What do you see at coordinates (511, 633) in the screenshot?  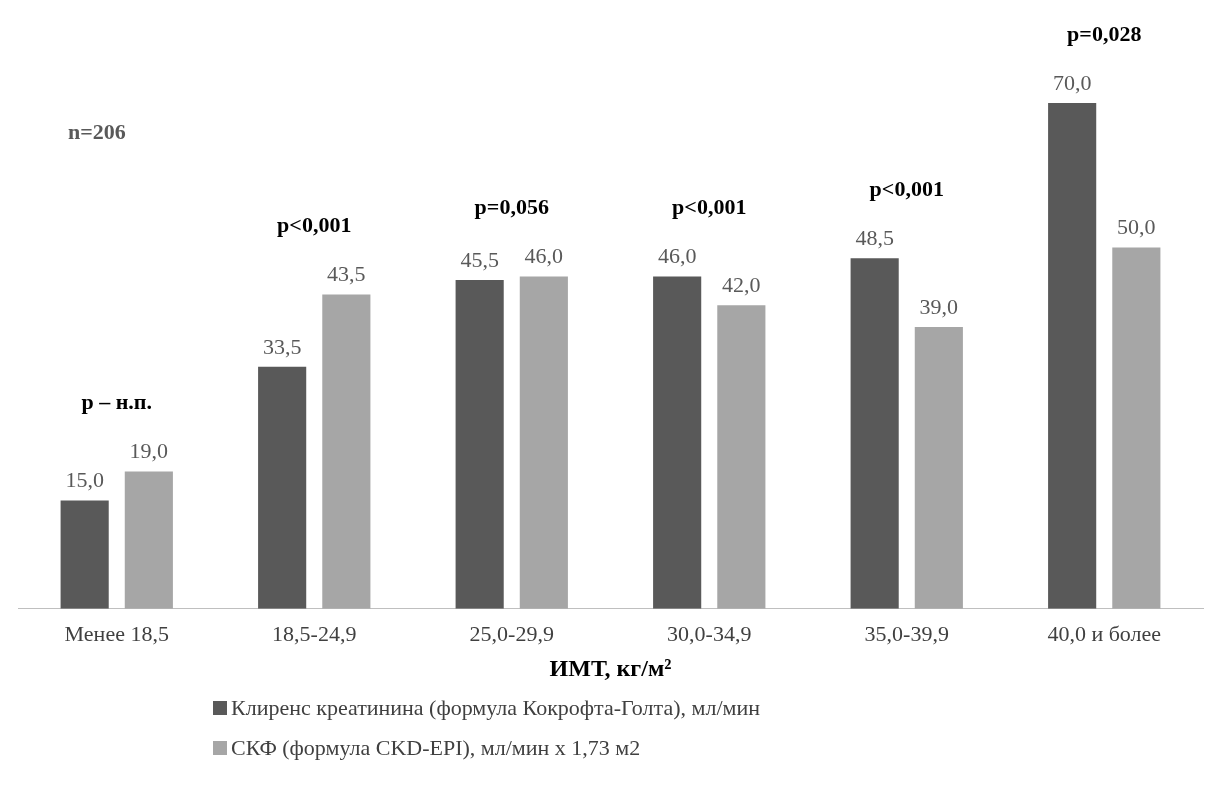 I see `x-tick-label: 25,0-29,9` at bounding box center [511, 633].